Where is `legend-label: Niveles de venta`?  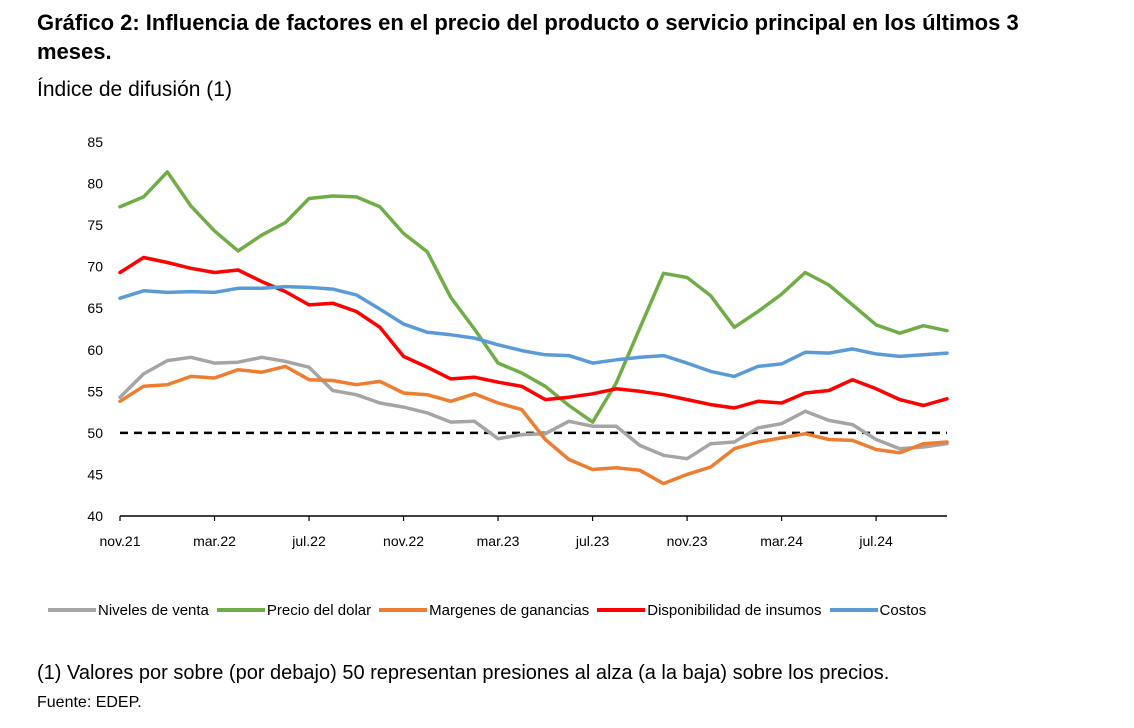
legend-label: Niveles de venta is located at coordinates (153, 610).